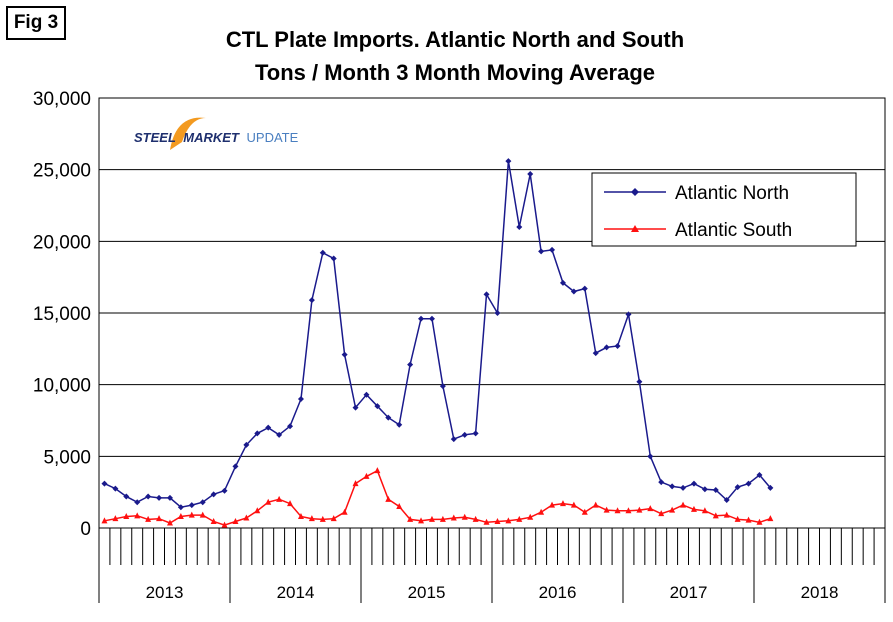  I want to click on x-tick-label-2017: 2017, so click(689, 592).